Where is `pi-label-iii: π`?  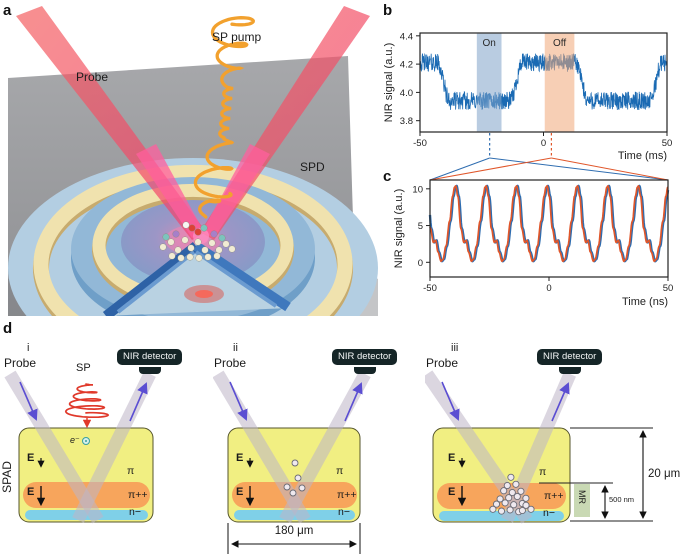 pi-label-iii: π is located at coordinates (543, 472).